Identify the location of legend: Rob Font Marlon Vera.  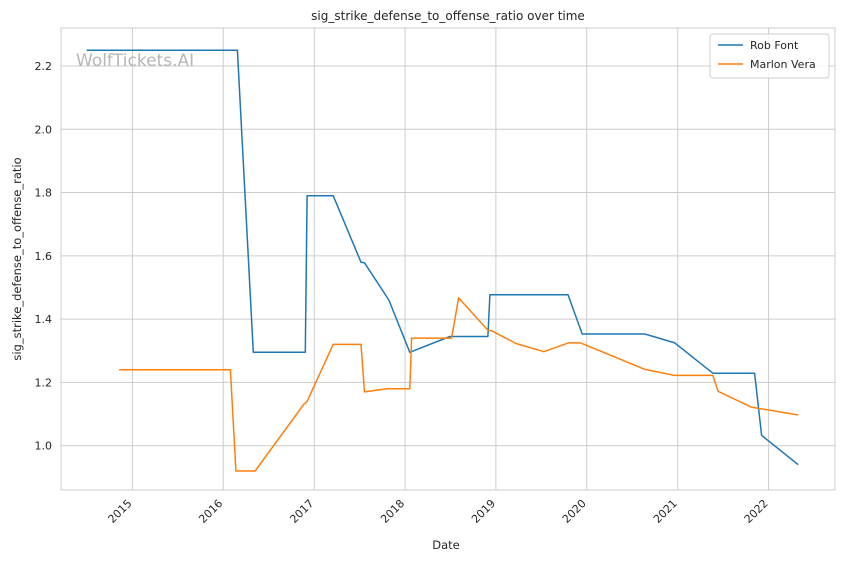
(769, 56).